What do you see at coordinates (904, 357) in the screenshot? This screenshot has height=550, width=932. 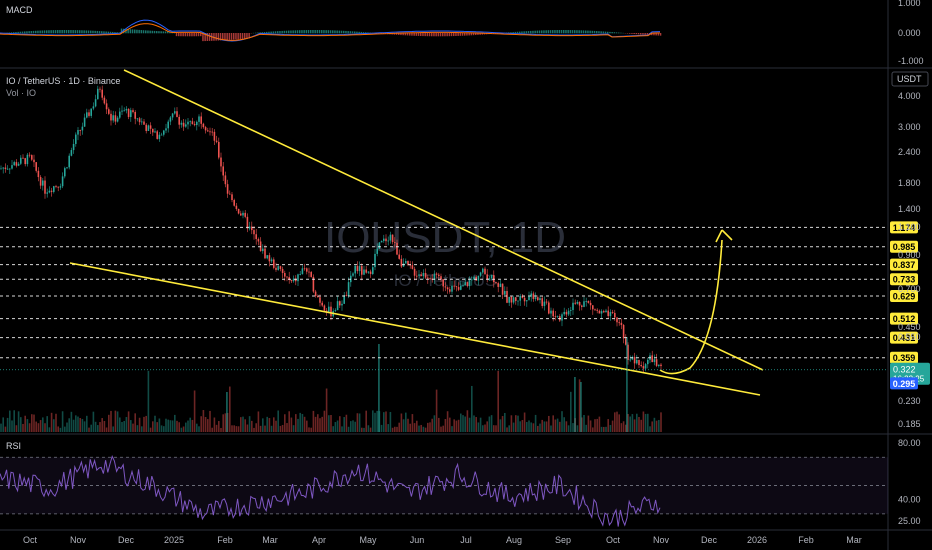 I see `level-badge` at bounding box center [904, 357].